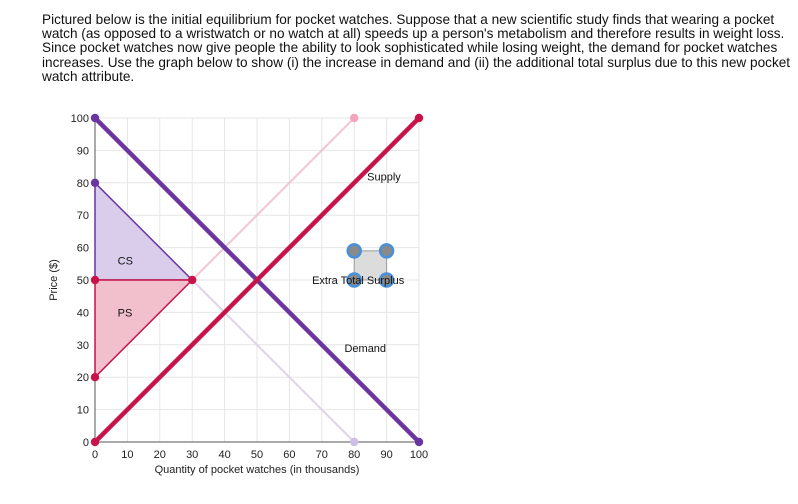  Describe the element at coordinates (224, 455) in the screenshot. I see `x-tick-label: 40` at that location.